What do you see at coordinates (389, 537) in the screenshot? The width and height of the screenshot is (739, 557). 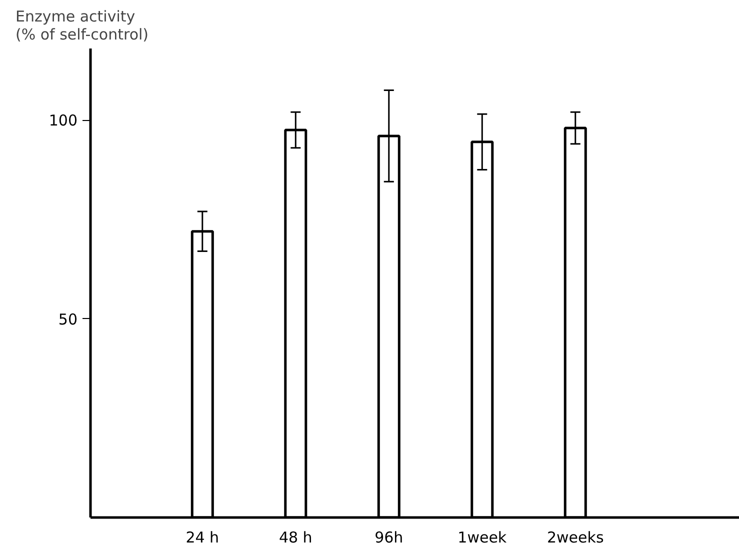 I see `x-tick-label: 96h` at bounding box center [389, 537].